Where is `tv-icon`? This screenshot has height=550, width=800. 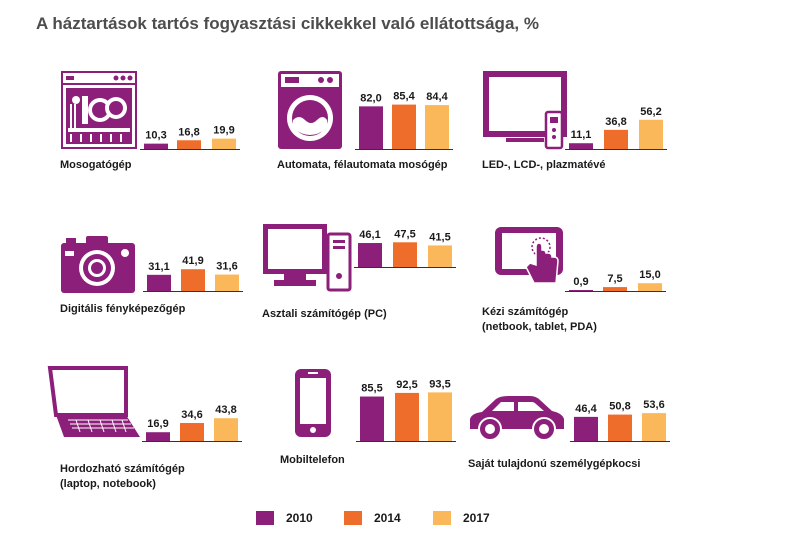
tv-icon is located at coordinates (527, 110).